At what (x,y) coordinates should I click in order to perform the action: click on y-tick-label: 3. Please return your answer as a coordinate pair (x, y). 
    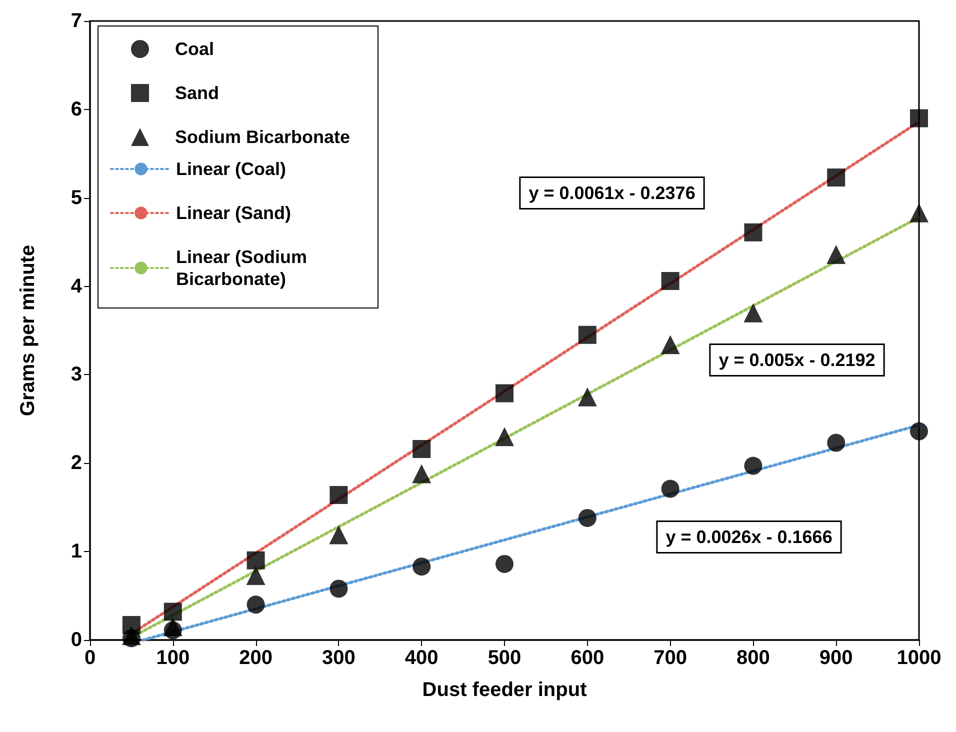
    Looking at the image, I should click on (76, 375).